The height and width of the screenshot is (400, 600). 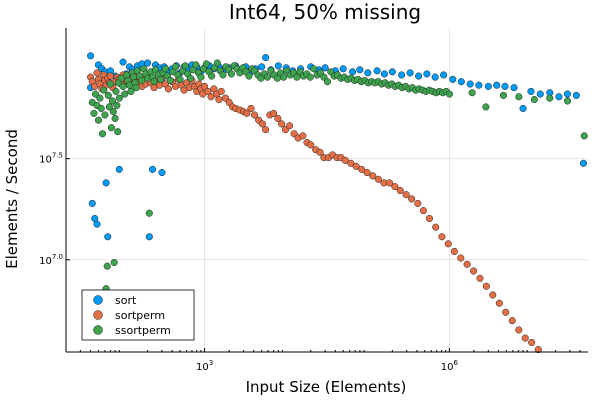 I want to click on y-tick-label: 107.0, so click(x=51, y=260).